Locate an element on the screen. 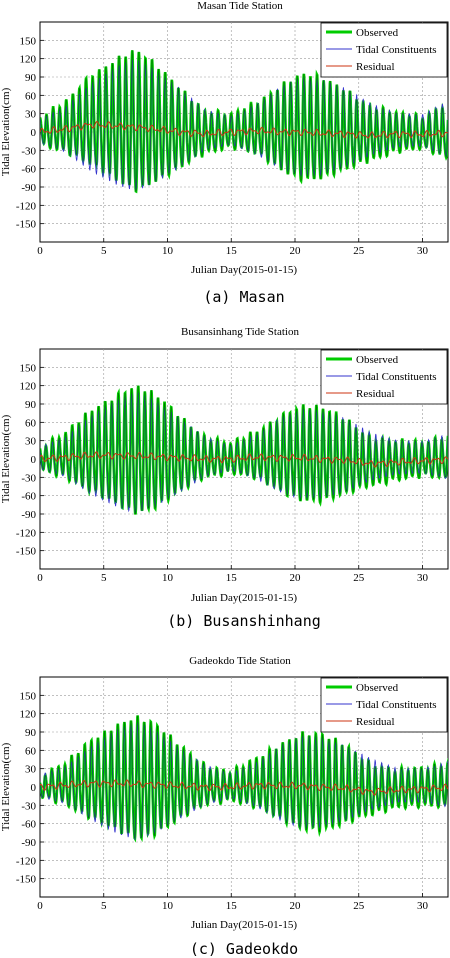  figure-caption: (a) Masan is located at coordinates (243, 297).